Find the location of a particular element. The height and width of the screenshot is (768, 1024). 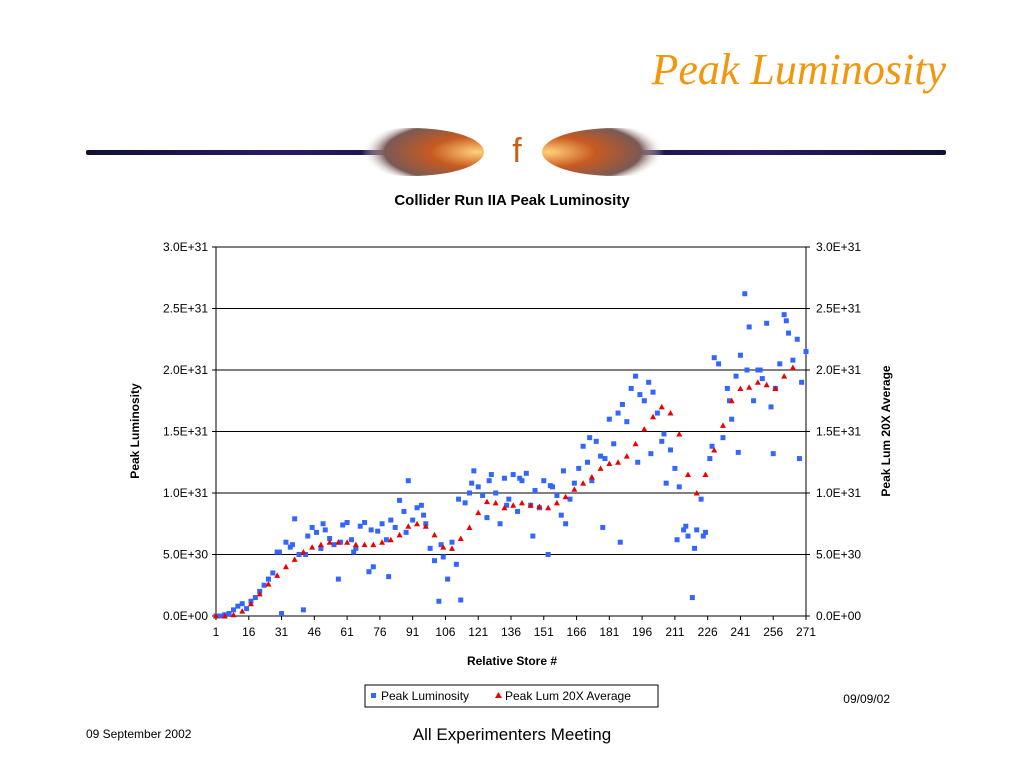

title-divider: f is located at coordinates (516, 152).